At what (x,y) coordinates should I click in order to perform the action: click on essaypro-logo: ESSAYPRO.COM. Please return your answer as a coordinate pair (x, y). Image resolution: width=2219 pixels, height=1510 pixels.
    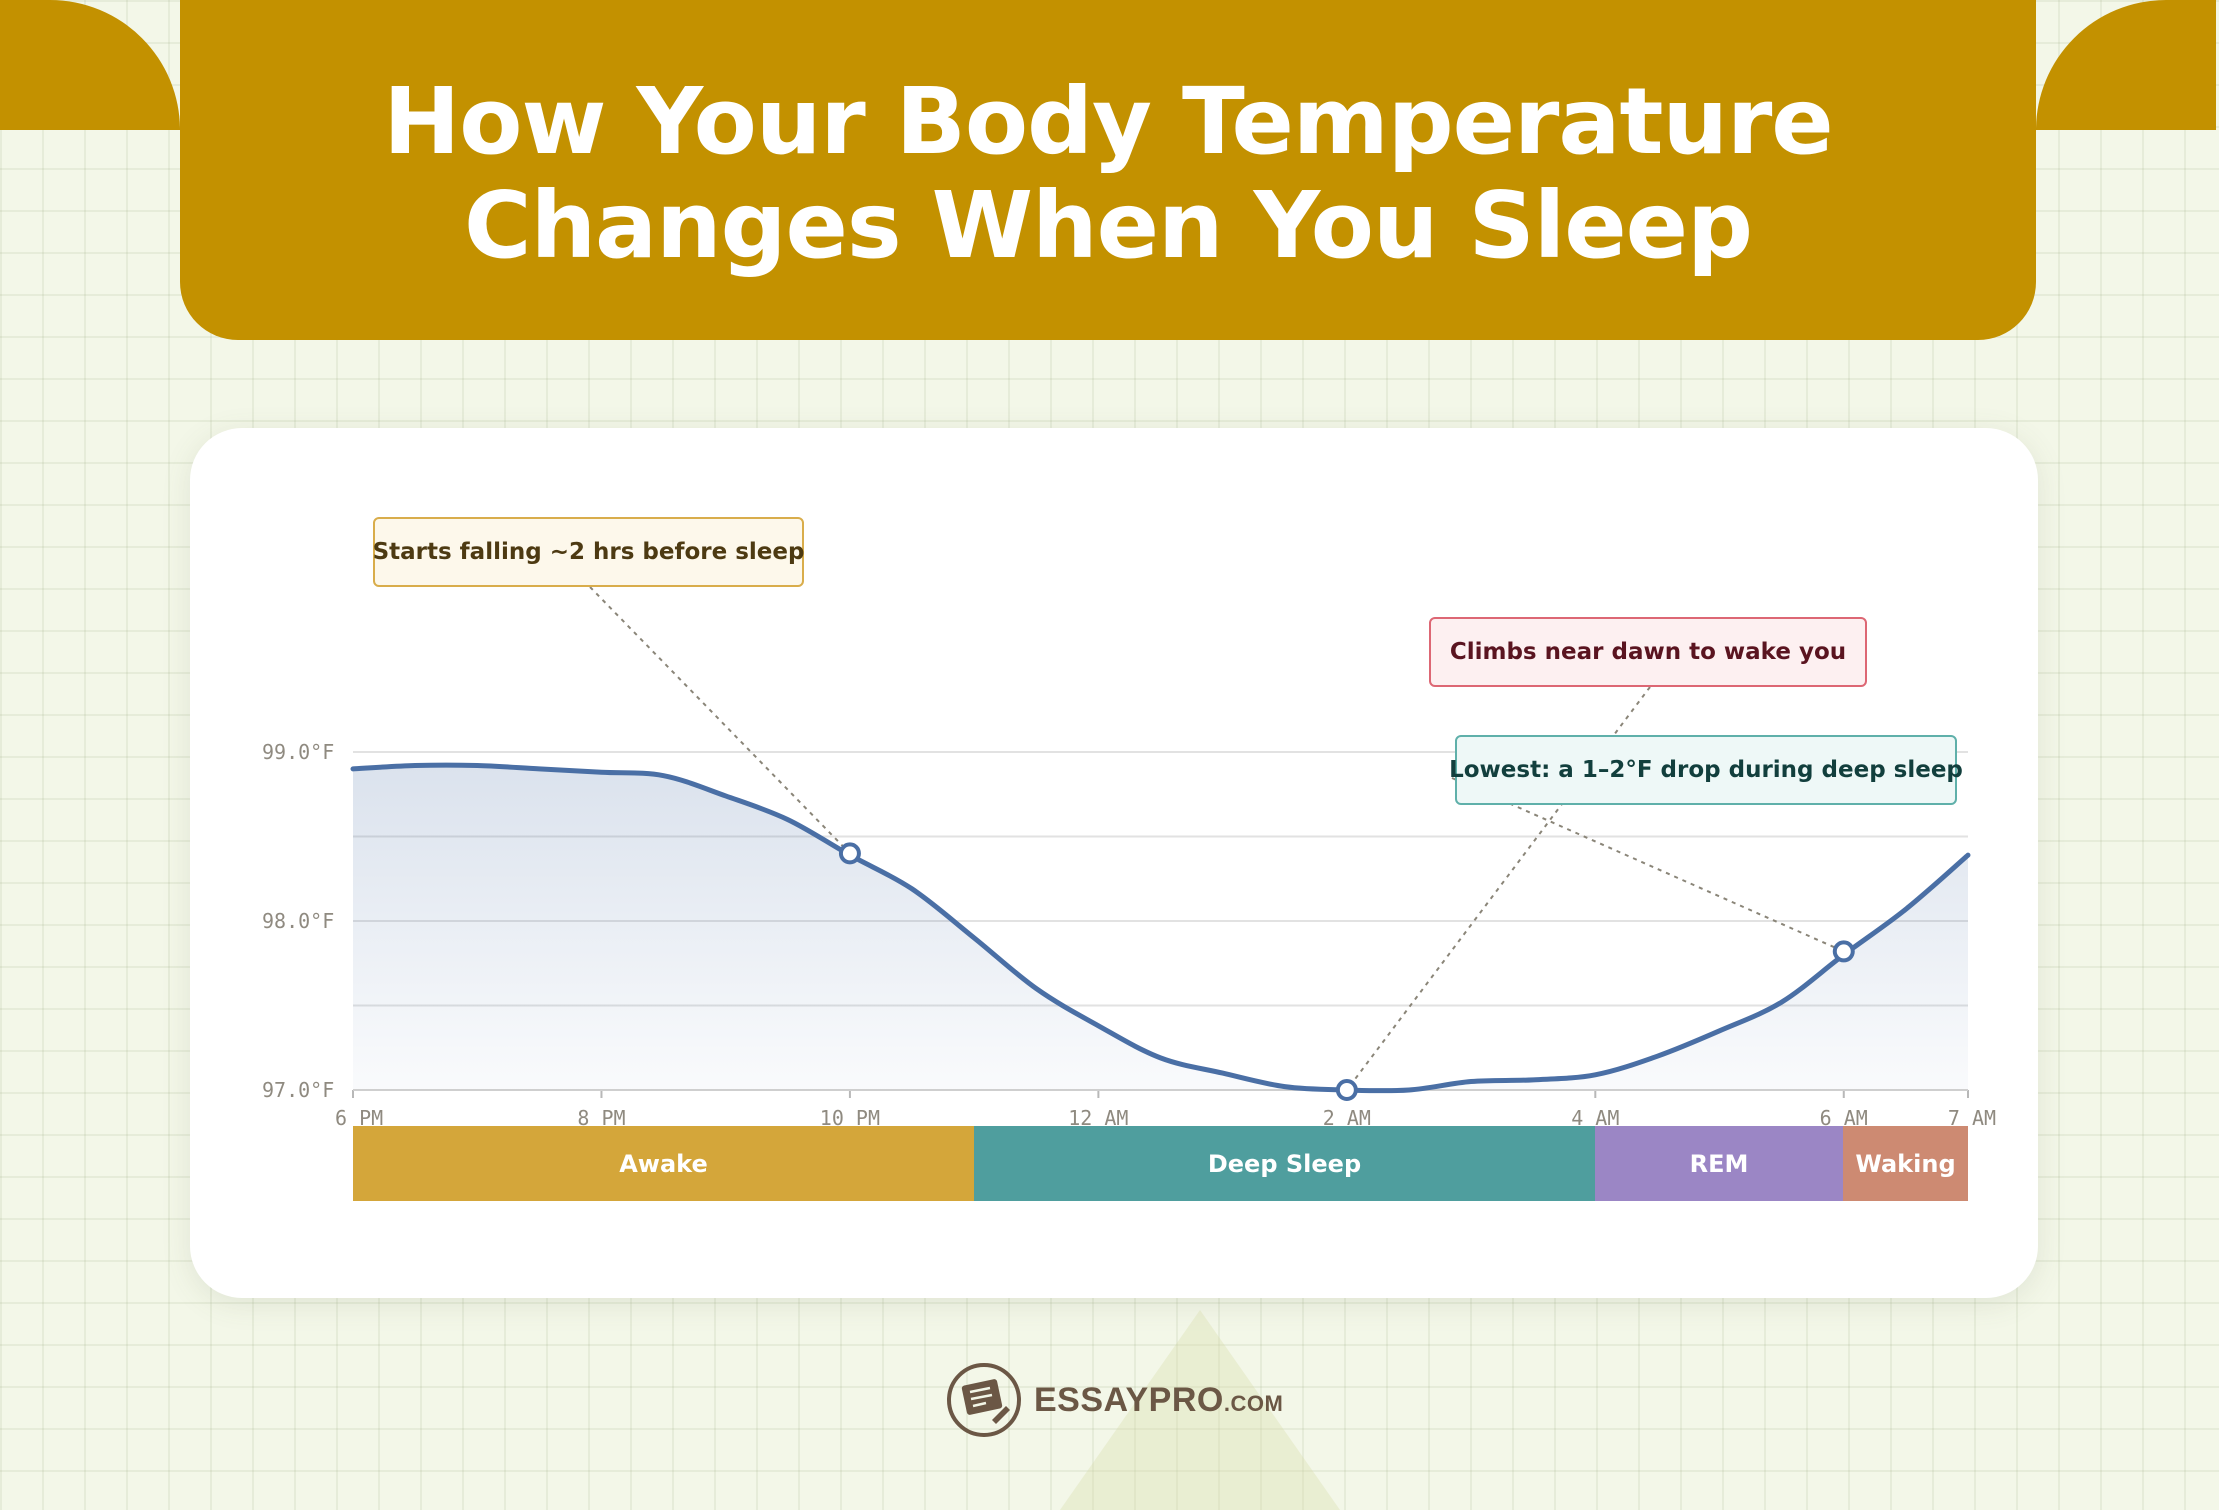
    Looking at the image, I should click on (1114, 1400).